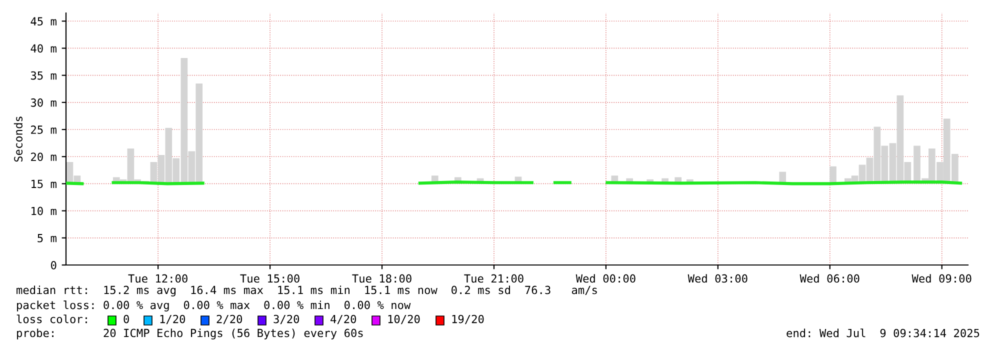 This screenshot has height=347, width=997. What do you see at coordinates (53, 265) in the screenshot?
I see `y-tick-label: 0` at bounding box center [53, 265].